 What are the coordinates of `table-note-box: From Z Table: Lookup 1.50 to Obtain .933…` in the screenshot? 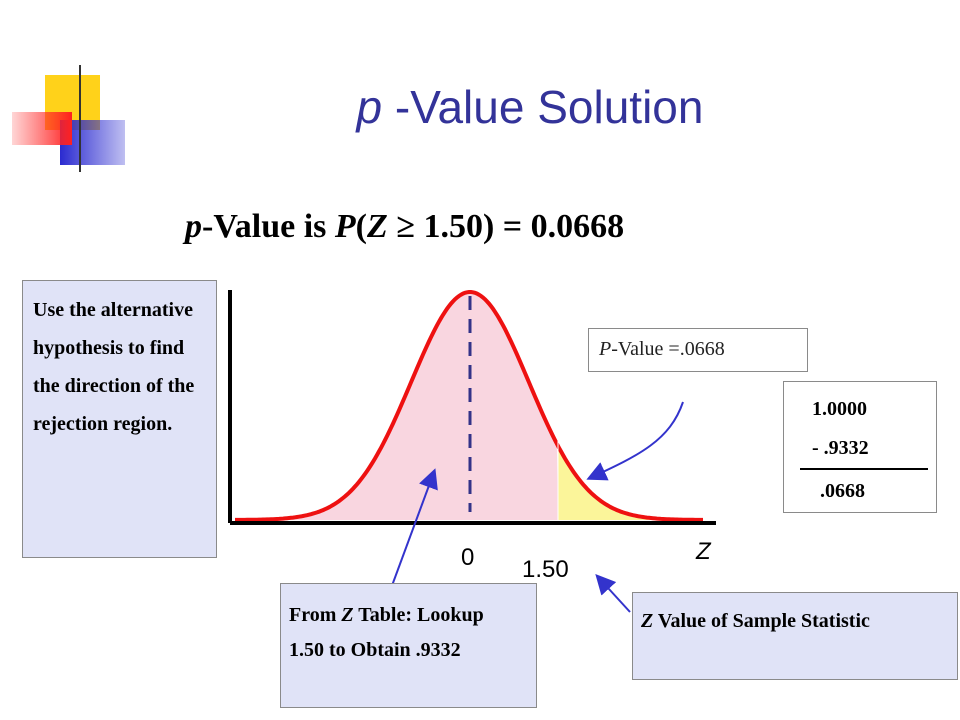 It's located at (408, 645).